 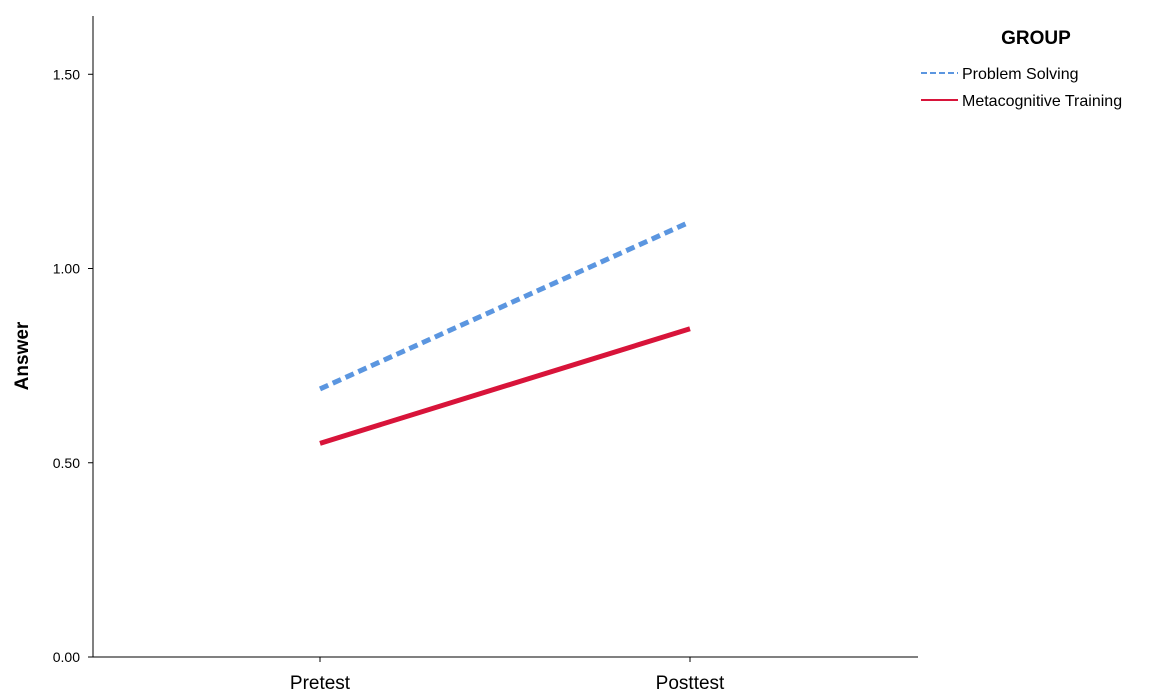 What do you see at coordinates (66, 657) in the screenshot?
I see `y-tick-label: 0.00` at bounding box center [66, 657].